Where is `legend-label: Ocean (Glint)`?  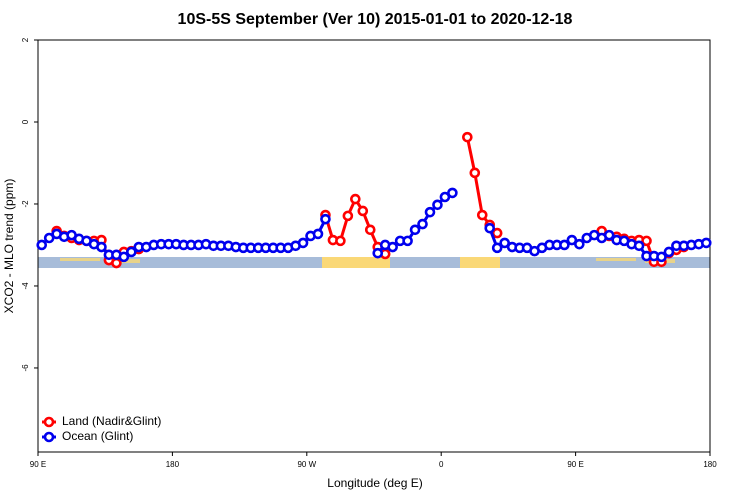 legend-label: Ocean (Glint) is located at coordinates (97, 436).